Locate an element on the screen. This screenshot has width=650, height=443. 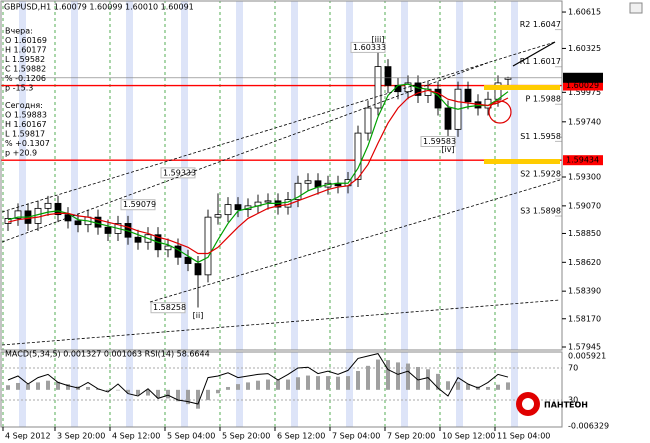
y2-tick-label: 30 is located at coordinates (573, 400).